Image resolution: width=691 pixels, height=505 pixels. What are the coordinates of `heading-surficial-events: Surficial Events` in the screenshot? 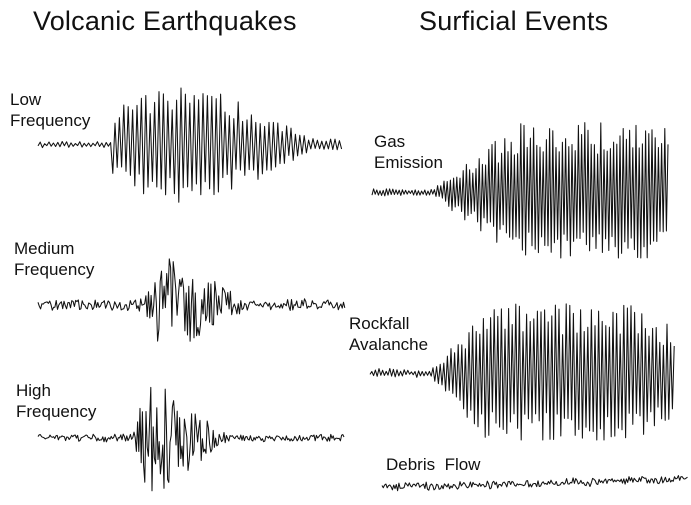 It's located at (514, 21).